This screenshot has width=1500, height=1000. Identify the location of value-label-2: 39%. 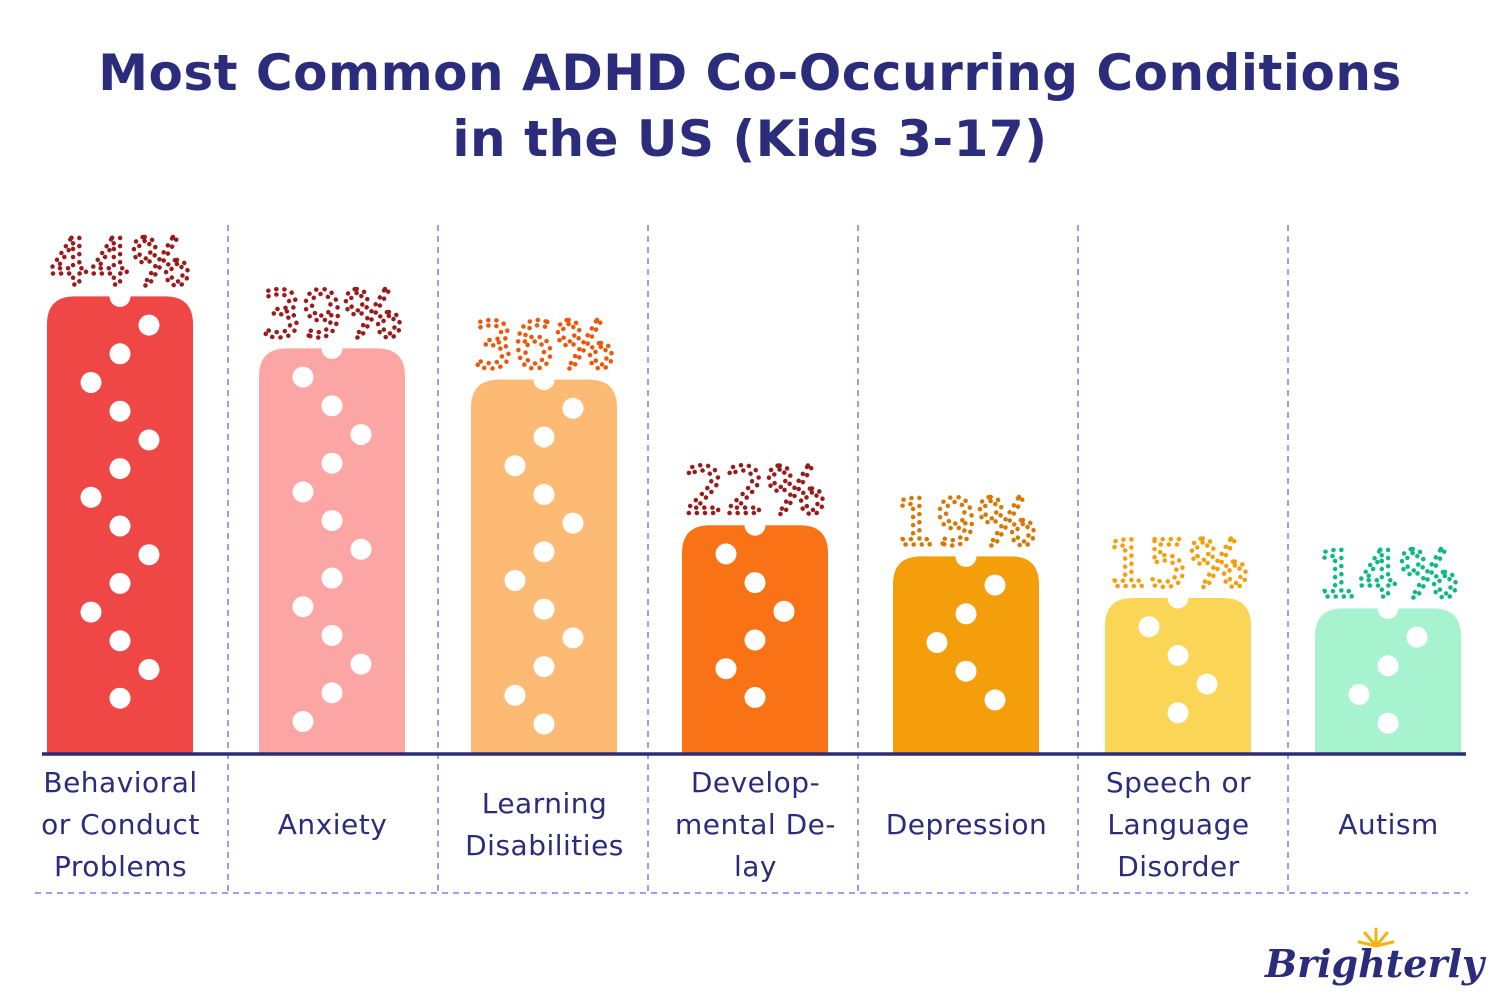
(332, 315).